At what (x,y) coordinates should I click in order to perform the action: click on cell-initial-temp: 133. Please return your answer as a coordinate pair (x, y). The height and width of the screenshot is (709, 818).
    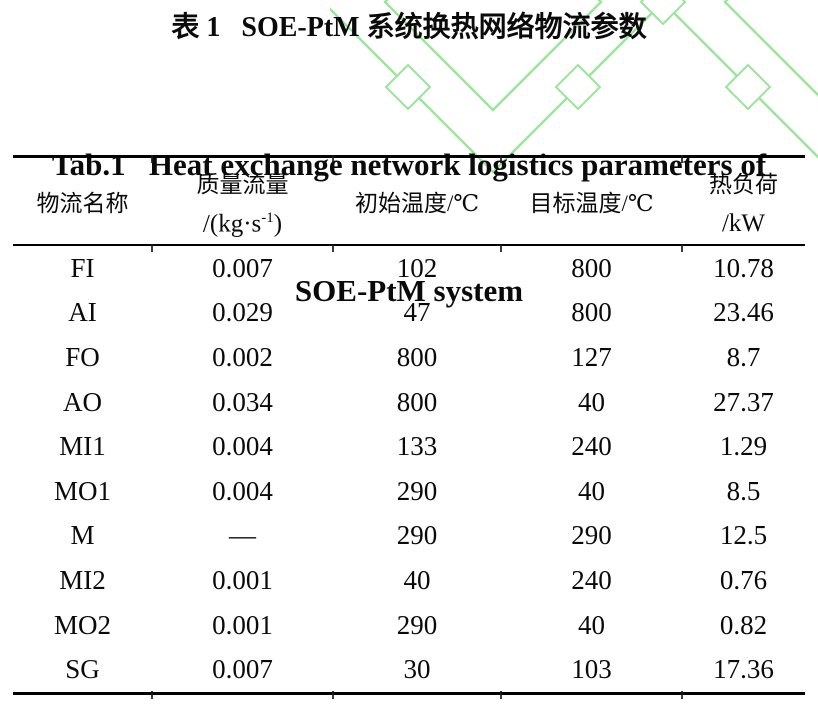
    Looking at the image, I should click on (417, 446).